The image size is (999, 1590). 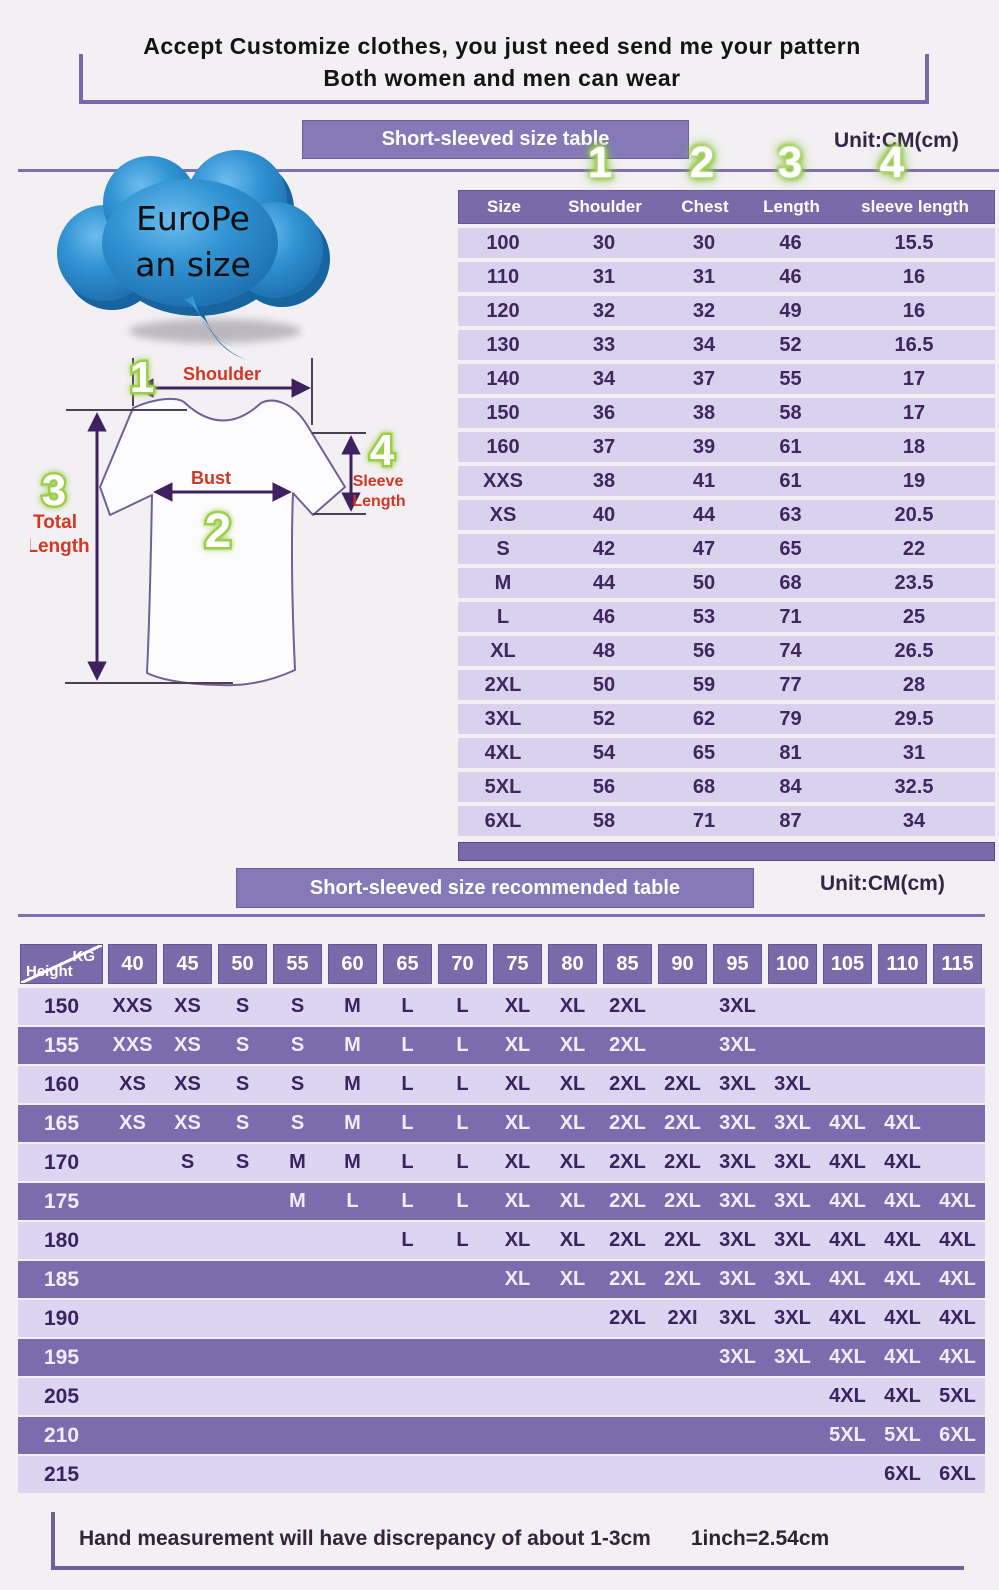 I want to click on size-table-row: L 46 53 71 25, so click(x=726, y=617).